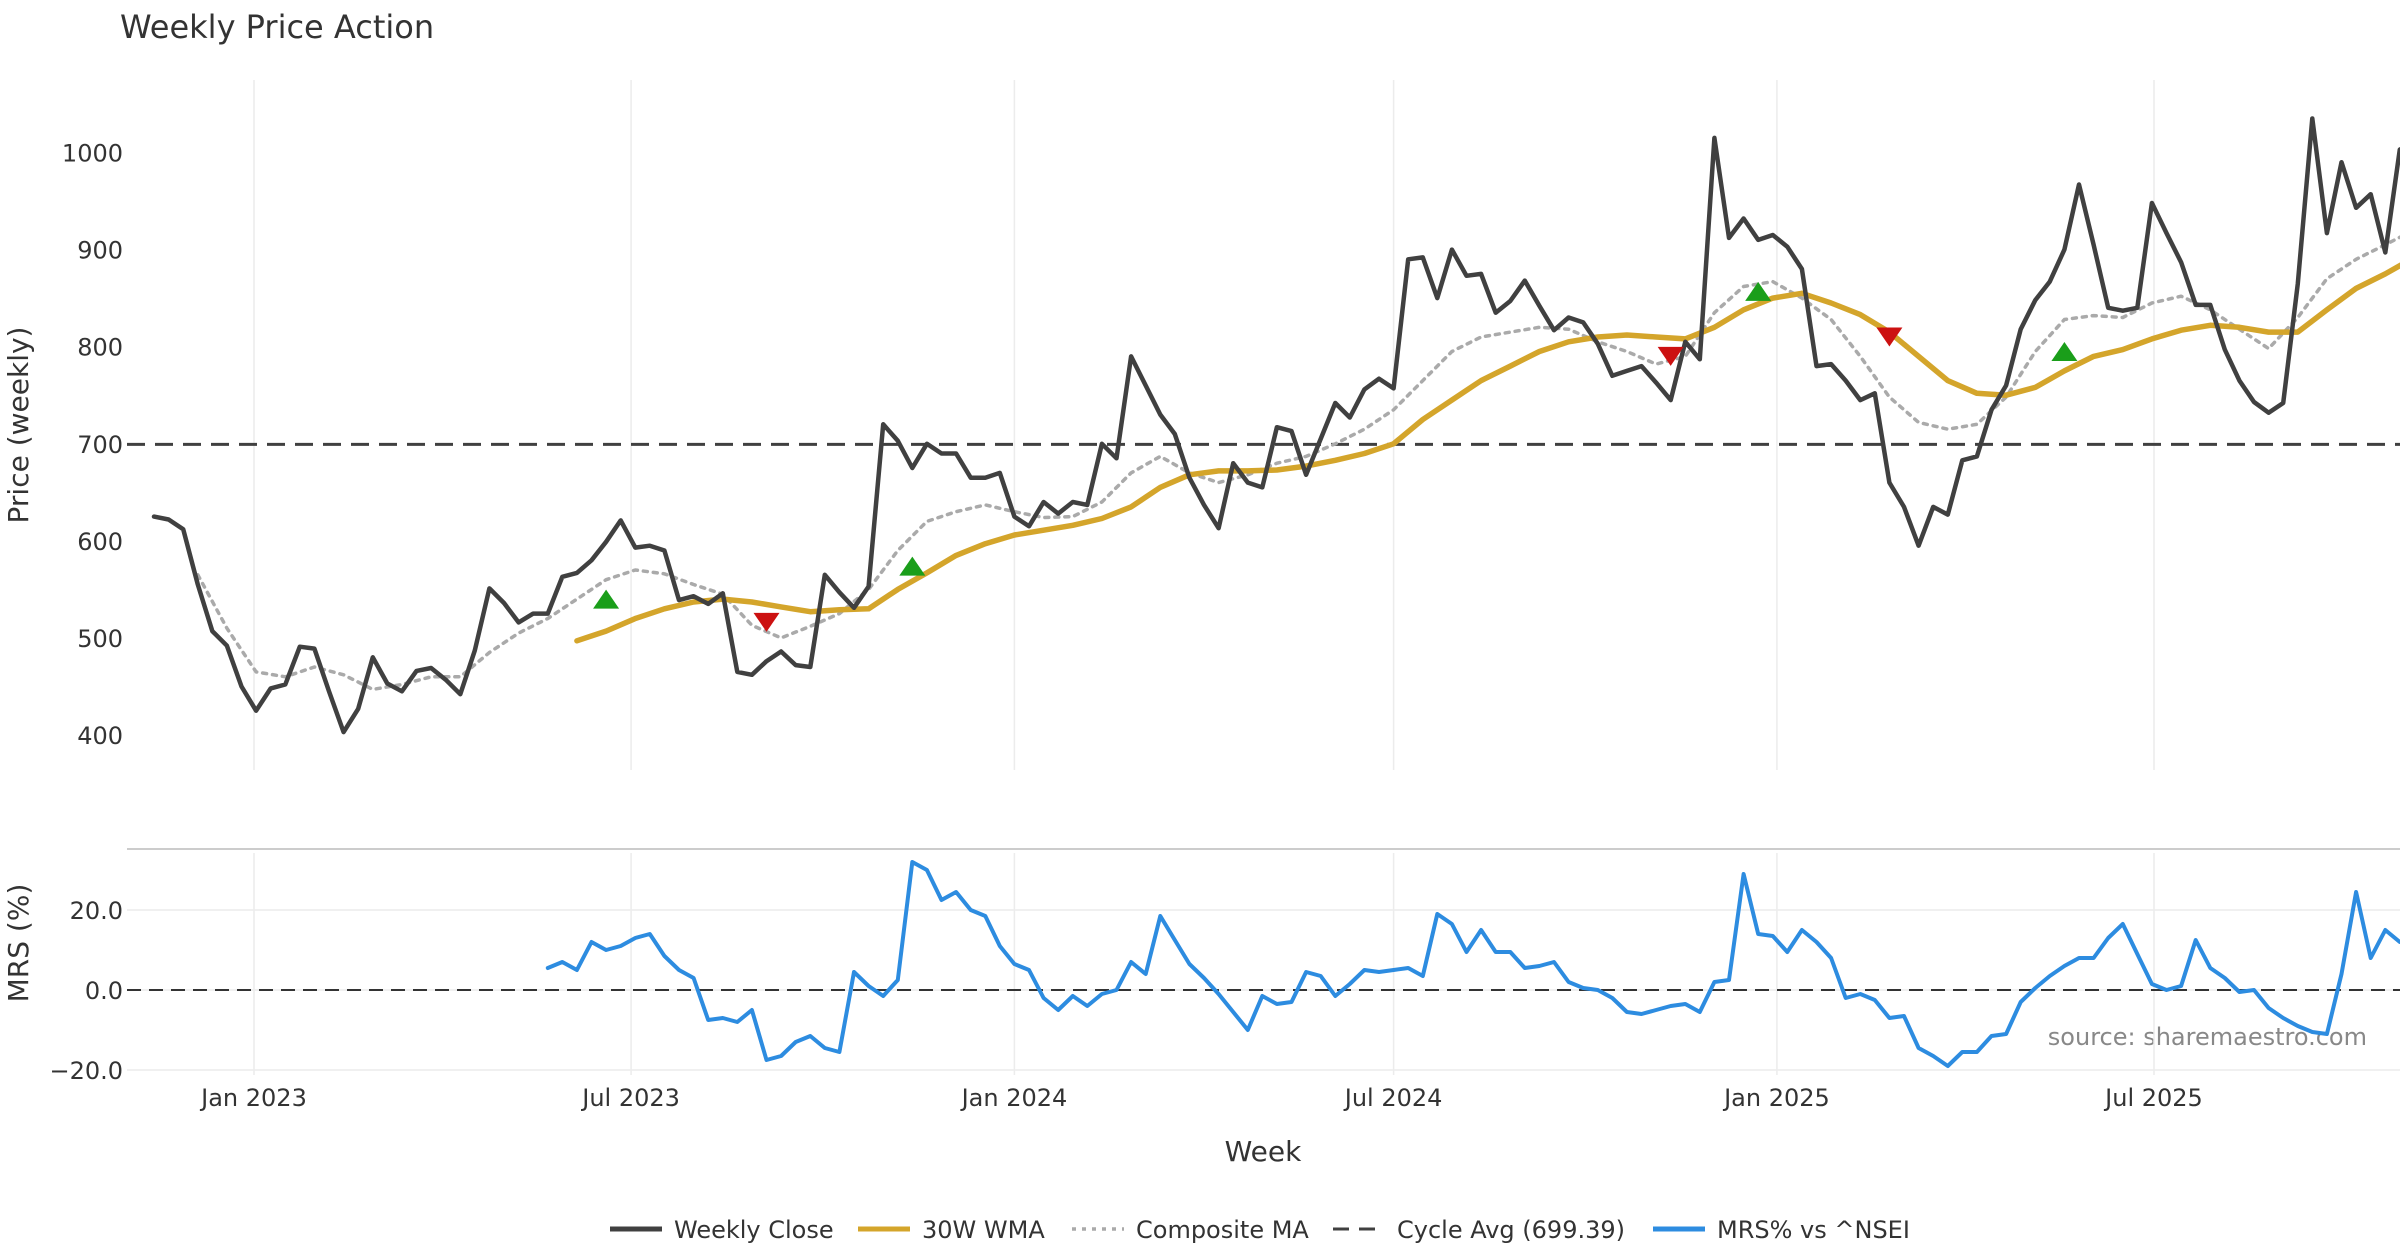 The image size is (2400, 1260). I want to click on x-tick-label: Jul 2023, so click(630, 1098).